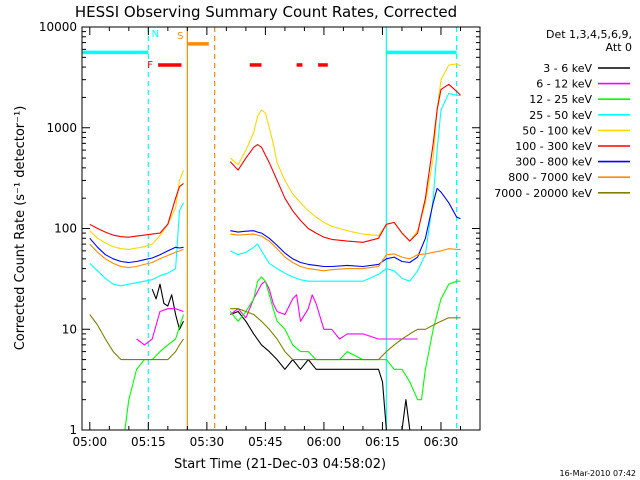 The height and width of the screenshot is (480, 640). Describe the element at coordinates (589, 34) in the screenshot. I see `legend-header-line-1: Det 1,3,4,5,6,9,` at that location.